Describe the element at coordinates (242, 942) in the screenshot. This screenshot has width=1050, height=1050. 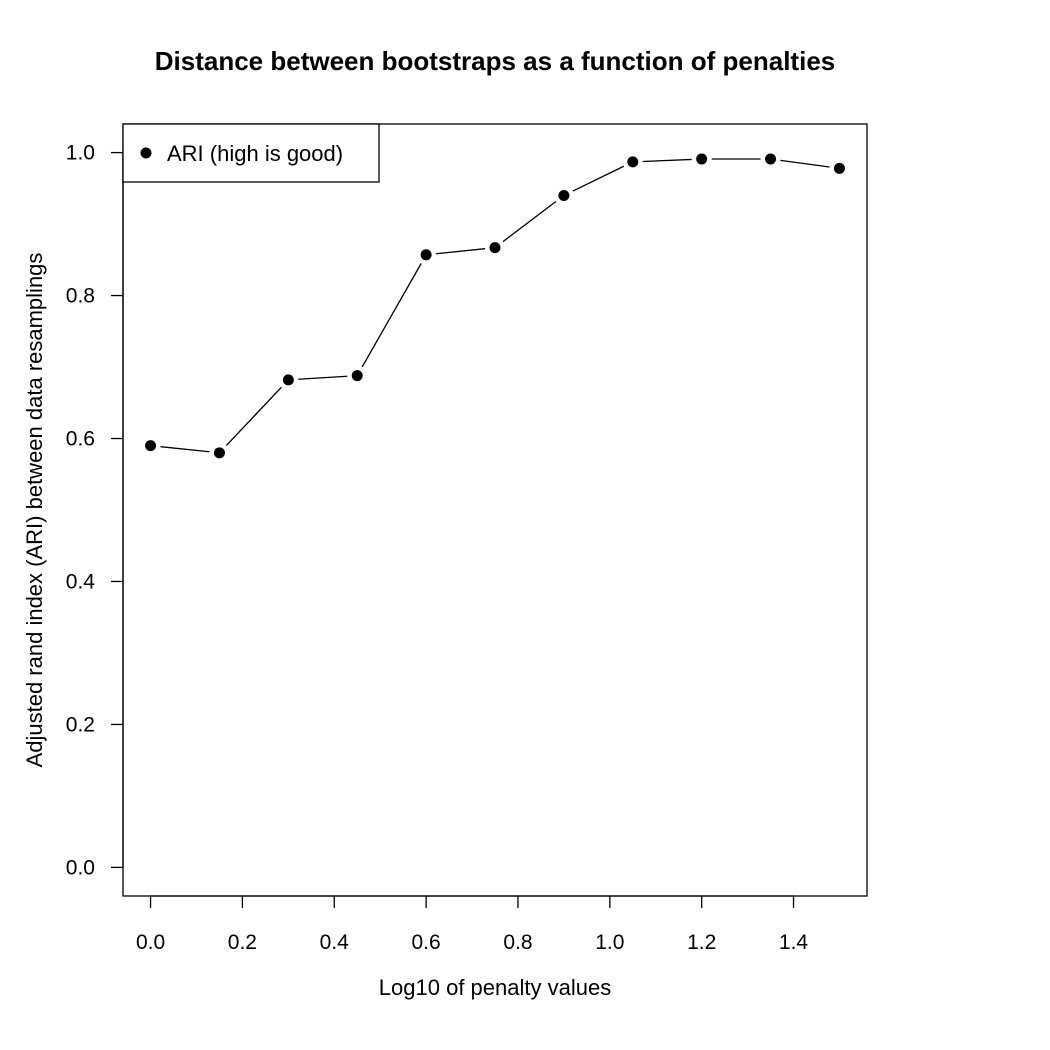
I see `x-tick-label: 0.2` at that location.